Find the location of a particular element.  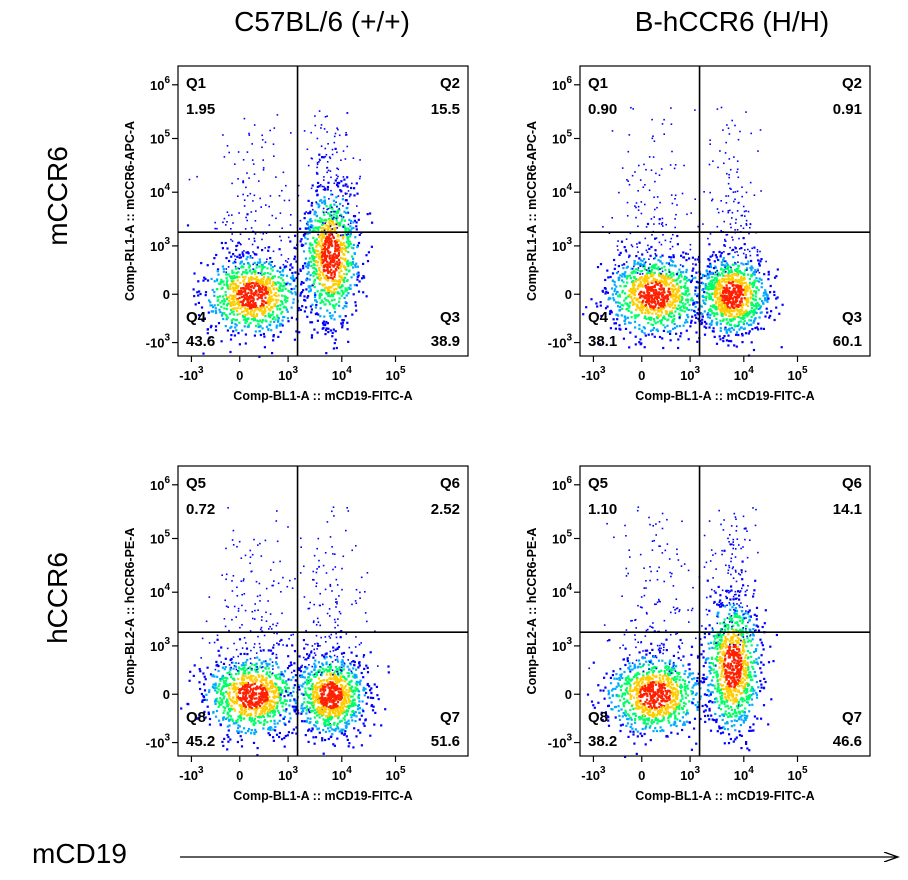

column-title-wildtype: C57BL/6 (+/+) is located at coordinates (322, 21).